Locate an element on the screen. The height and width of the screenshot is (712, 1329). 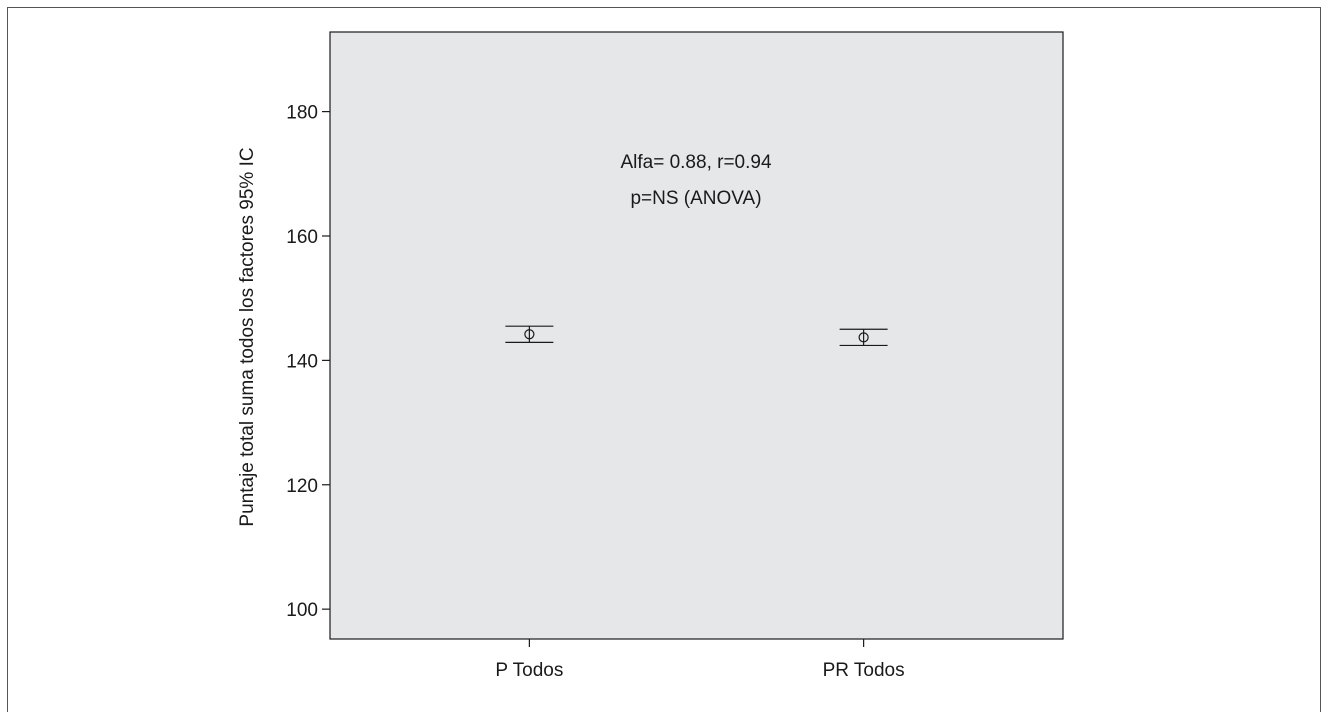
y-tick-label: 120 is located at coordinates (302, 486).